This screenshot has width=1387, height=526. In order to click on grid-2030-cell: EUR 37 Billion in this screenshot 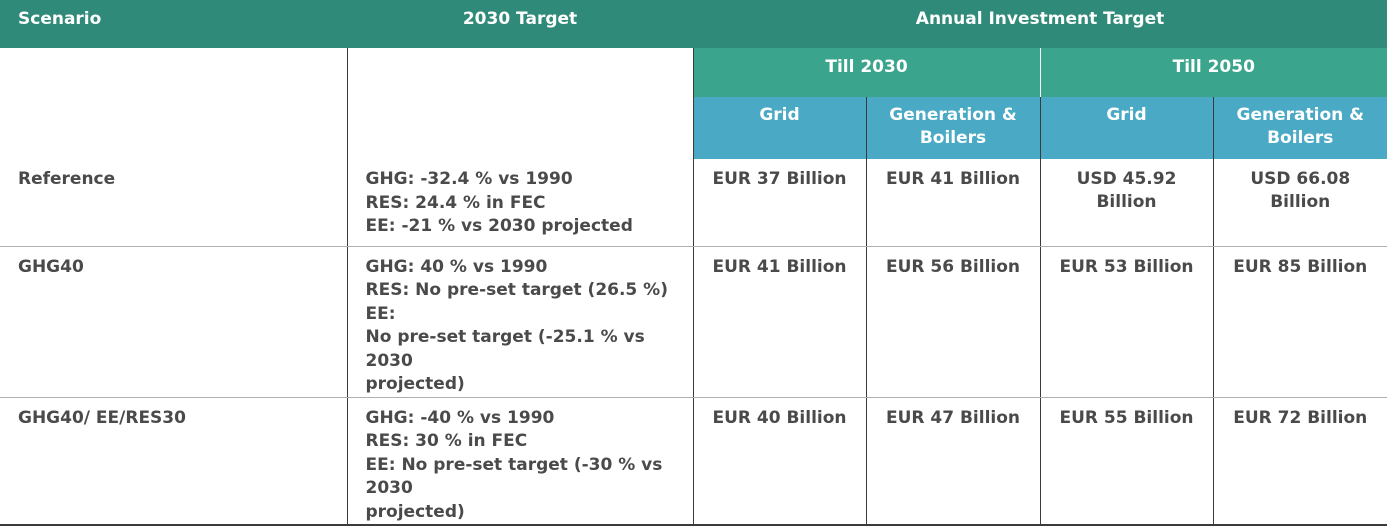, I will do `click(779, 202)`.